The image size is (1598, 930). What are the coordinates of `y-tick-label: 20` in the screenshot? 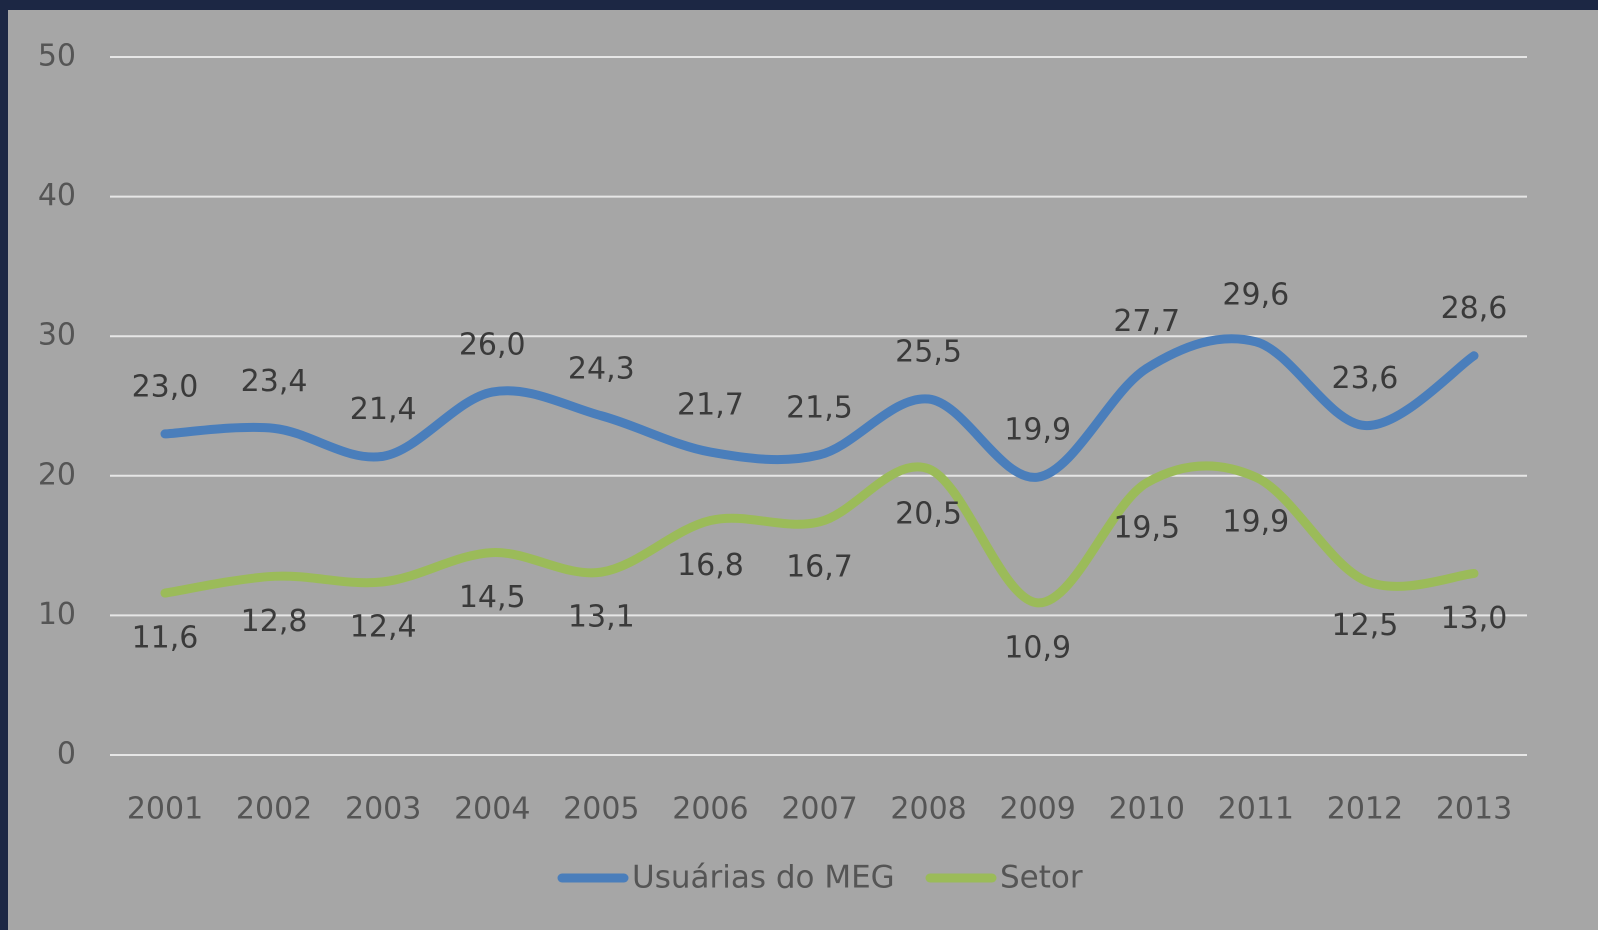 It's located at (57, 474).